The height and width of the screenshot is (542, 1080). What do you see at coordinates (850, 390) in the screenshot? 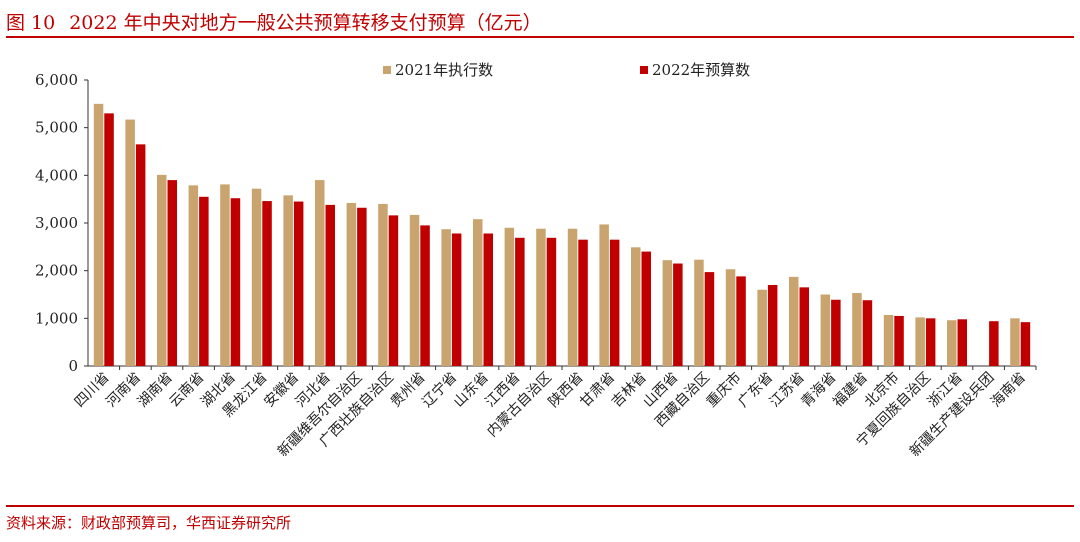
I see `x-tick-label: 福建省` at bounding box center [850, 390].